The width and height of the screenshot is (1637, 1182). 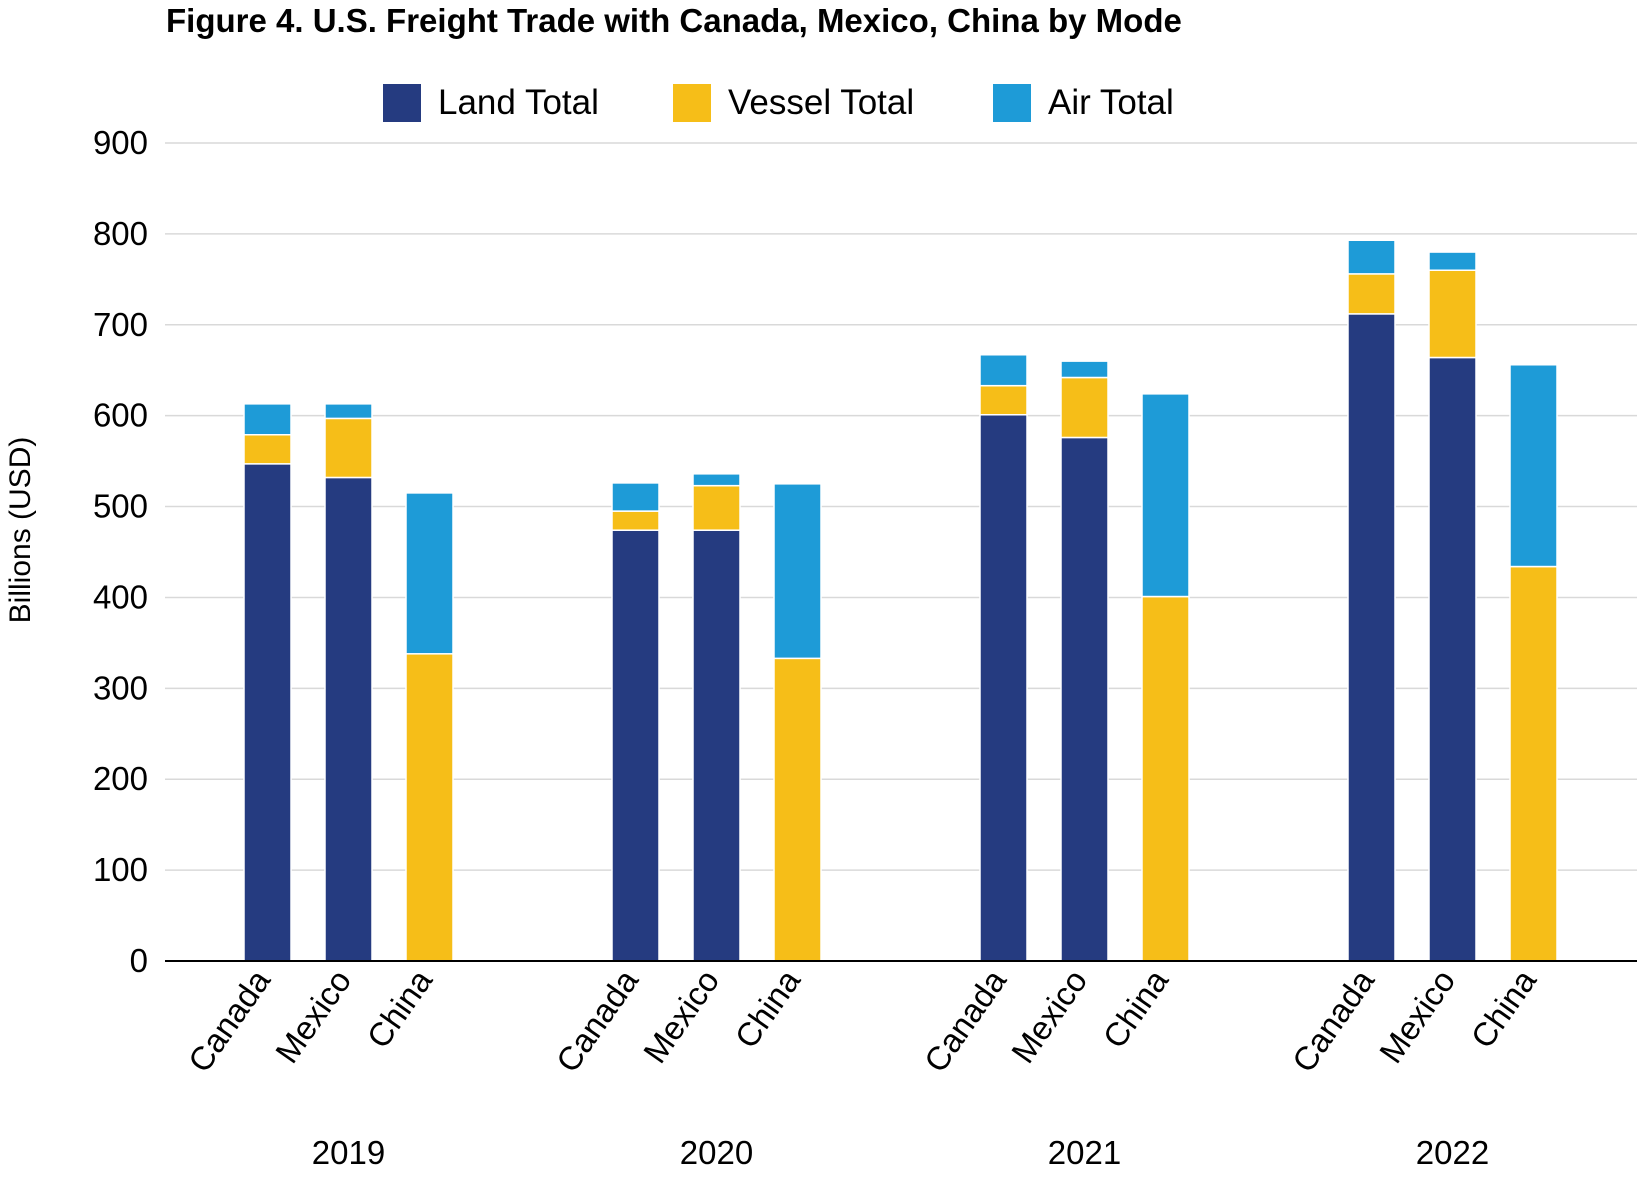 I want to click on bar-land-total-2021-canada, so click(x=1003, y=688).